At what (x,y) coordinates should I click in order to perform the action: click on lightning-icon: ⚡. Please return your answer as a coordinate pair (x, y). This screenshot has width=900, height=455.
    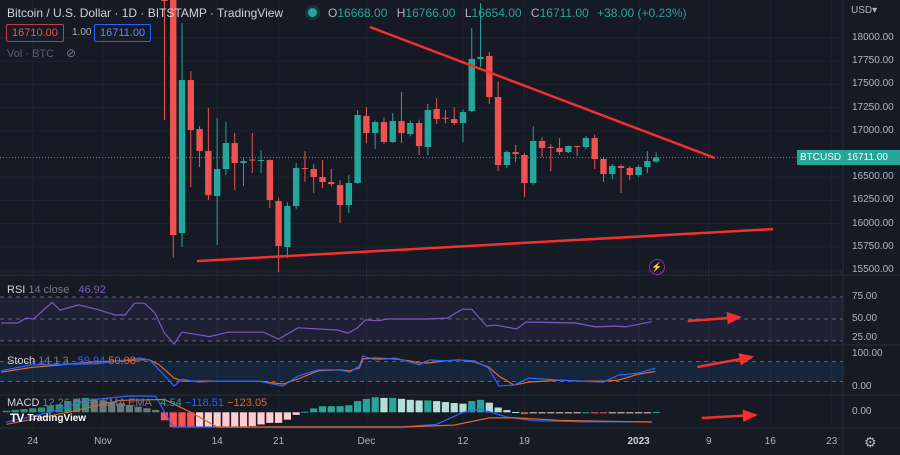
    Looking at the image, I should click on (657, 267).